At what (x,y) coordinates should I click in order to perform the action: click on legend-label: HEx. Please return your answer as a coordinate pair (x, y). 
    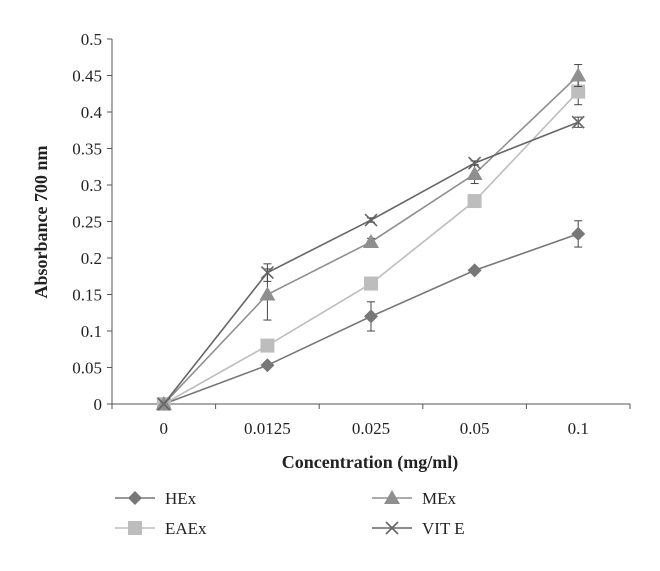
    Looking at the image, I should click on (181, 498).